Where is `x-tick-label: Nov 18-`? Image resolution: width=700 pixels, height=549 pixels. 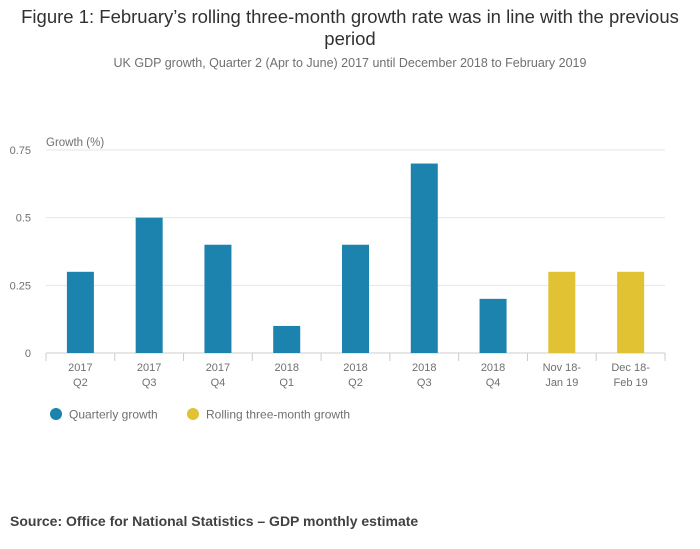 x-tick-label: Nov 18- is located at coordinates (562, 368).